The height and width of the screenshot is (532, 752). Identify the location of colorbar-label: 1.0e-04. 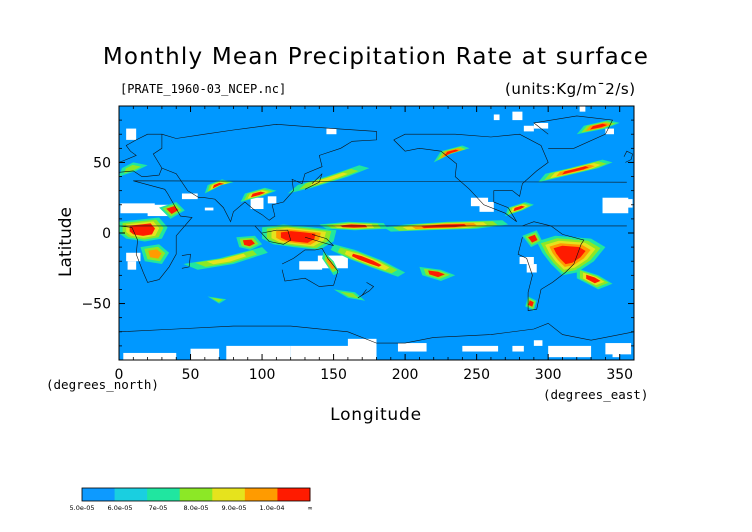
(272, 508).